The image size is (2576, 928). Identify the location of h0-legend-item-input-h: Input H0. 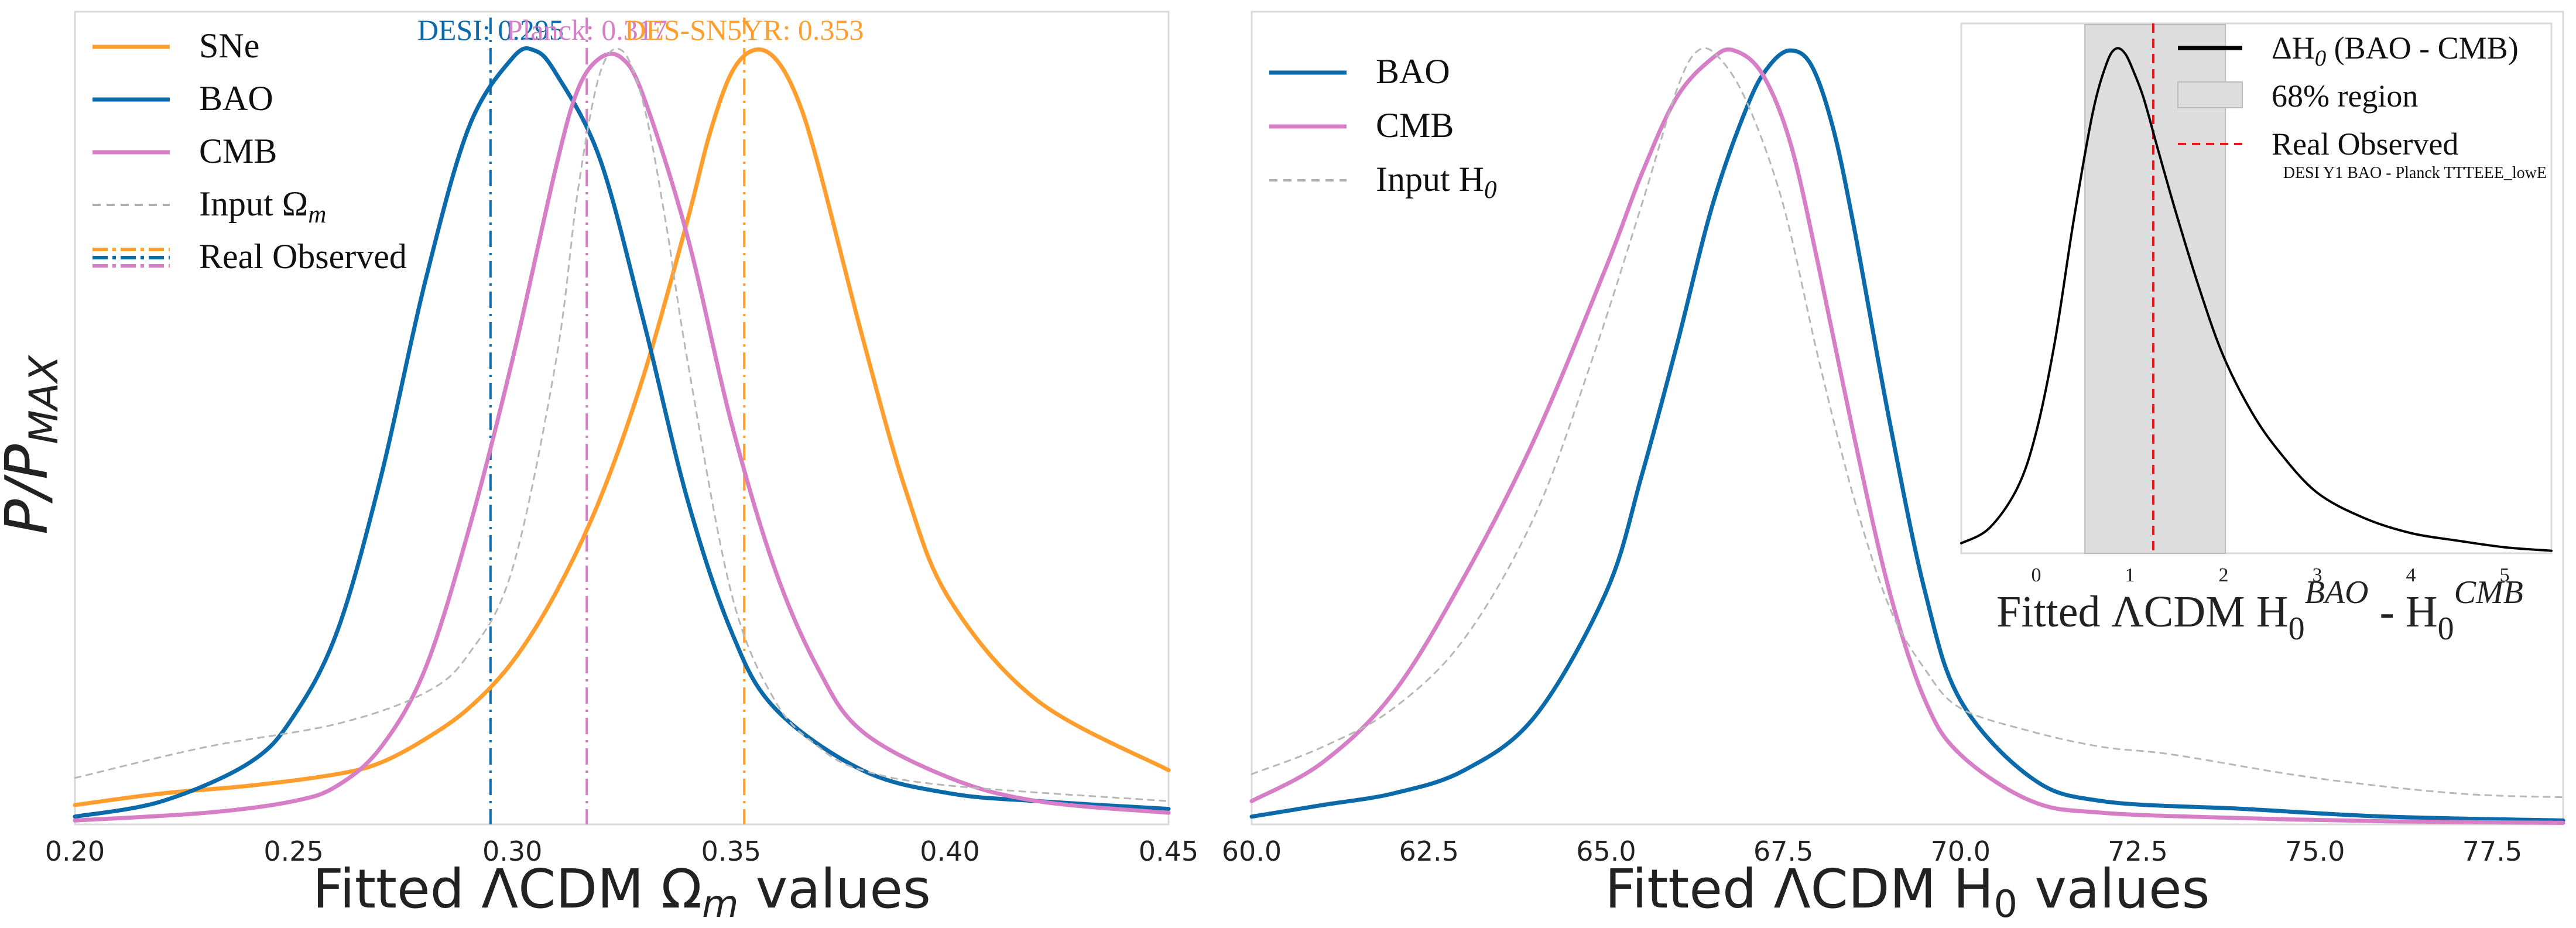
(1383, 182).